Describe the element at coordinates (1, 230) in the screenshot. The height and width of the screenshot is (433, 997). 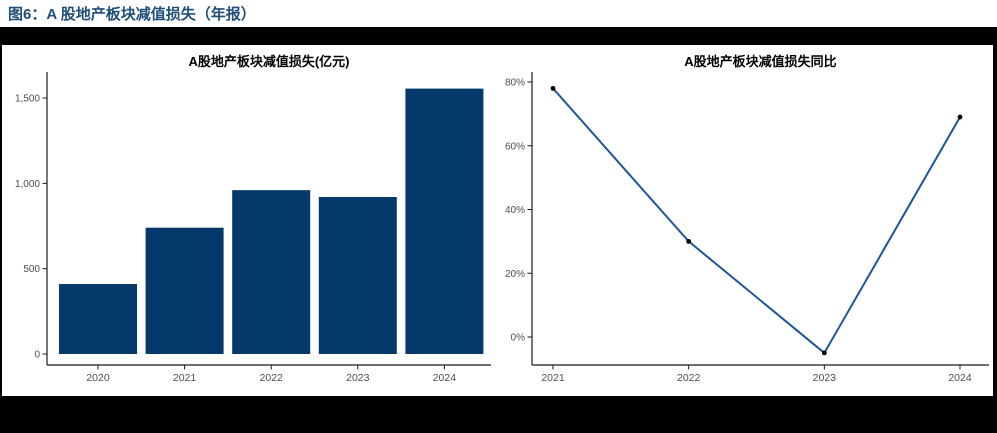
I see `left-frame-border` at that location.